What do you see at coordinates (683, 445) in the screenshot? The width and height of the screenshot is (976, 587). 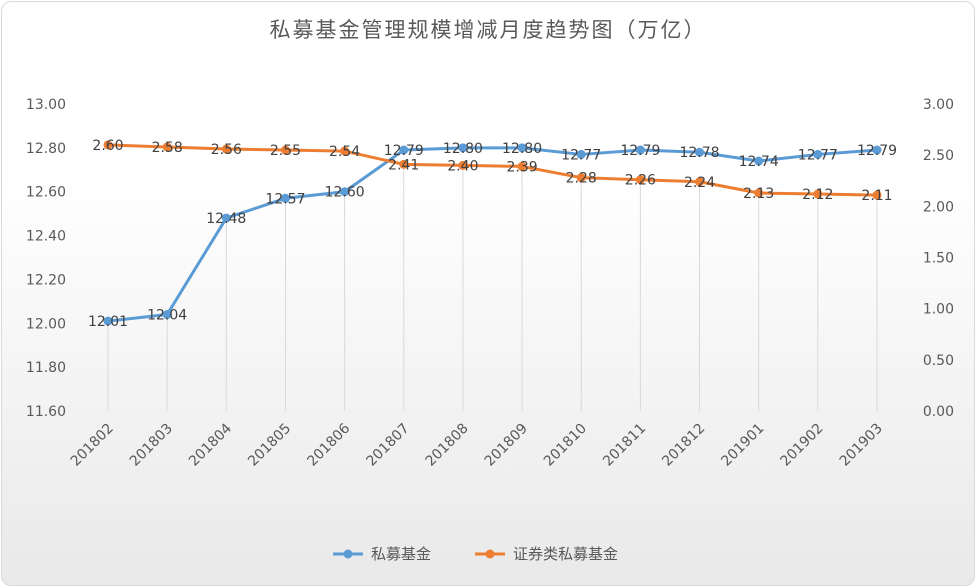 I see `x-tick-label: 201812` at bounding box center [683, 445].